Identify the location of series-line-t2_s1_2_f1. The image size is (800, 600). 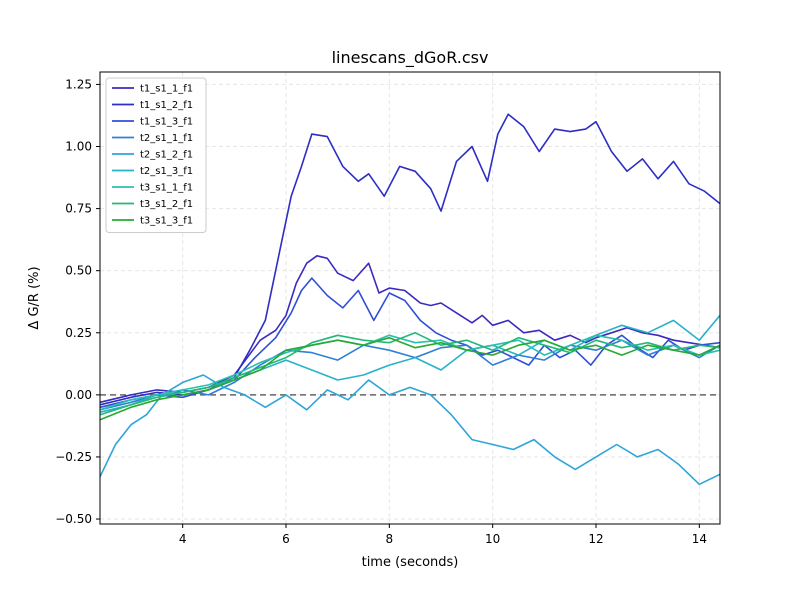
(410, 430).